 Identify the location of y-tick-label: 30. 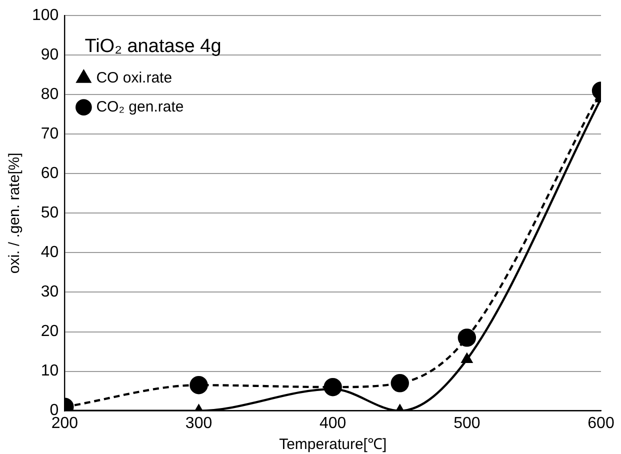
(49, 292).